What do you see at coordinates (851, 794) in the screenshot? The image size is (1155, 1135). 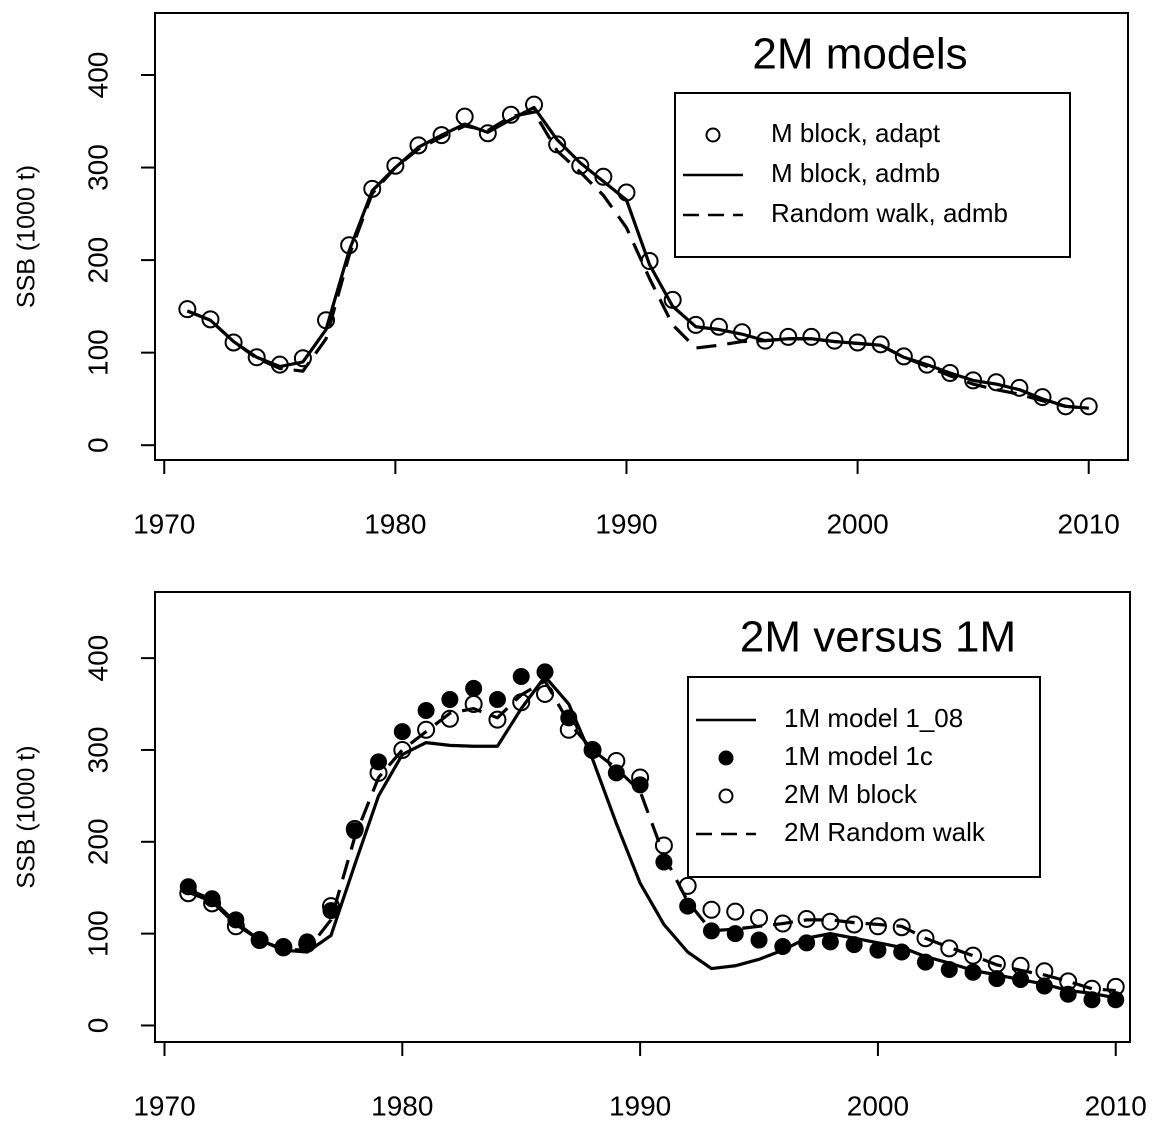 I see `legend-label: 2M M block` at bounding box center [851, 794].